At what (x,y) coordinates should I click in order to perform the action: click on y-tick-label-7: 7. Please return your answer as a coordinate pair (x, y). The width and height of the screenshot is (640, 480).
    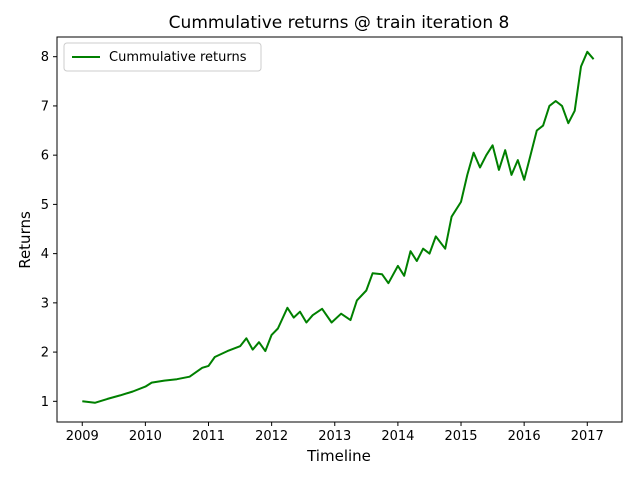
    Looking at the image, I should click on (45, 106).